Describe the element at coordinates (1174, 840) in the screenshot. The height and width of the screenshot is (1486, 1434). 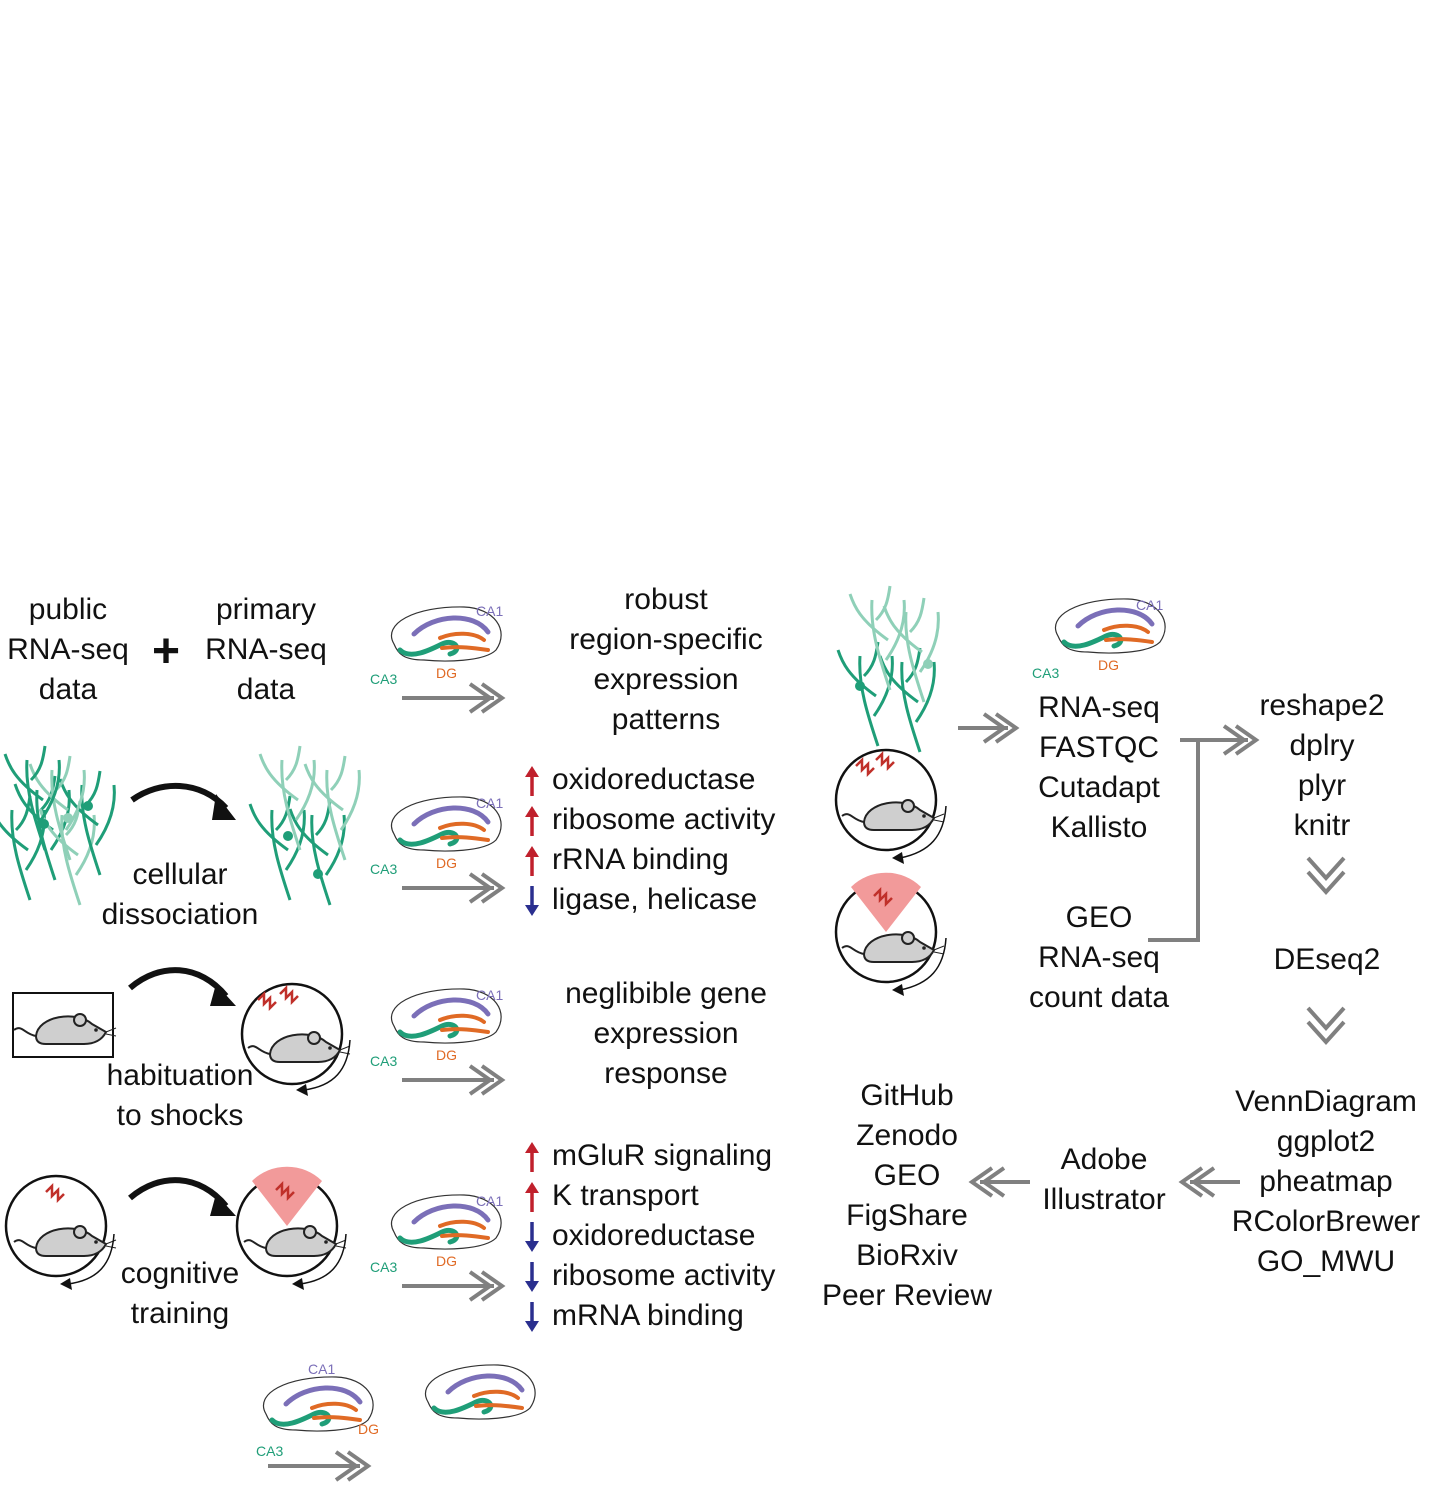
I see `merge-connector` at that location.